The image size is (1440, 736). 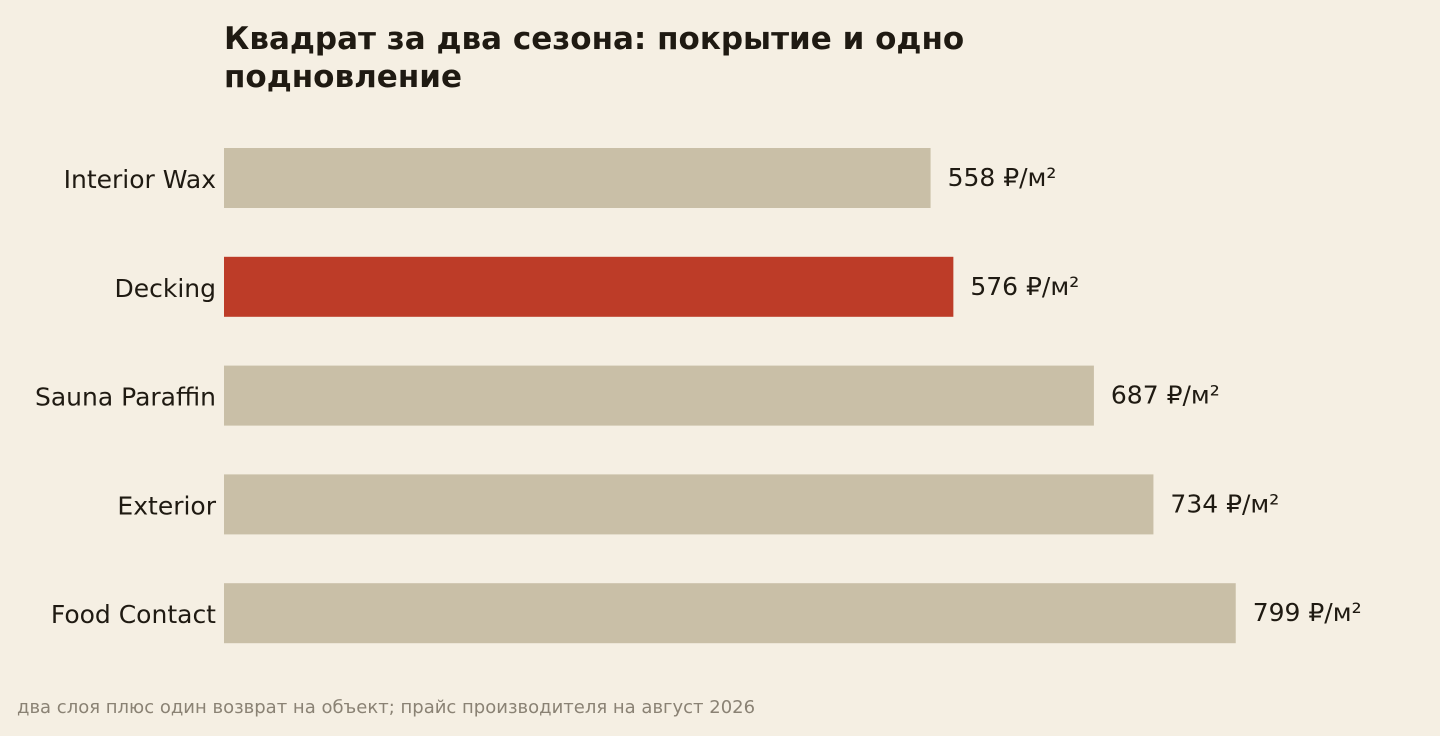 I want to click on bar-exterior, so click(x=689, y=504).